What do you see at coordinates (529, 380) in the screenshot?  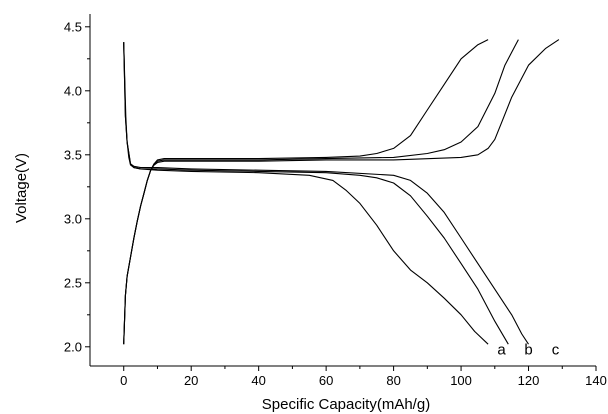 I see `x-tick-label: 120` at bounding box center [529, 380].